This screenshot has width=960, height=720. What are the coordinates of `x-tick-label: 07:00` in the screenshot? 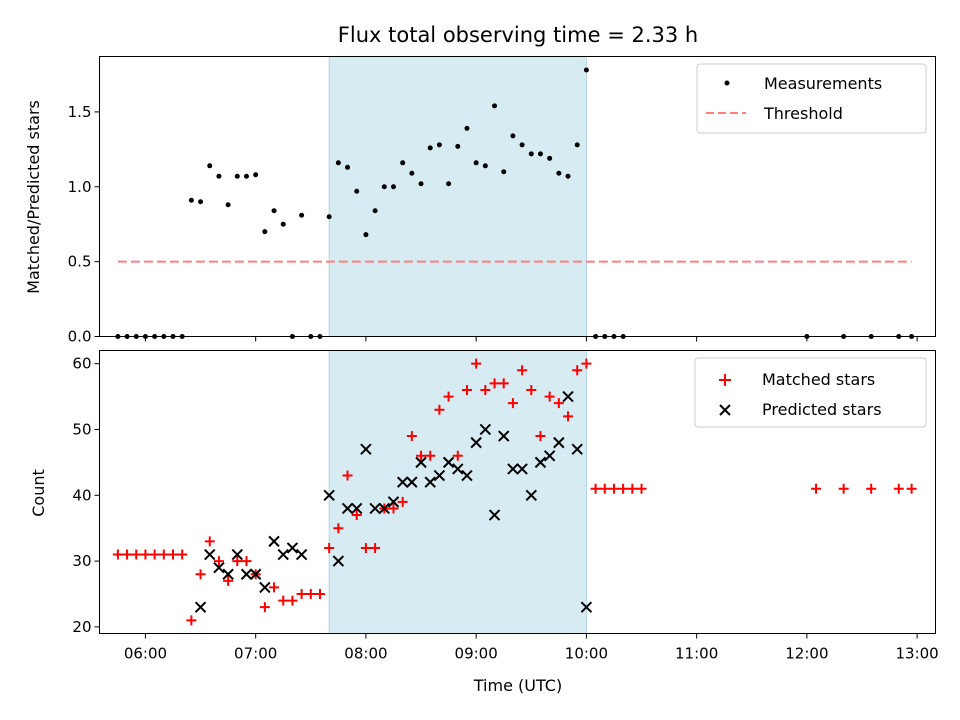 It's located at (255, 654).